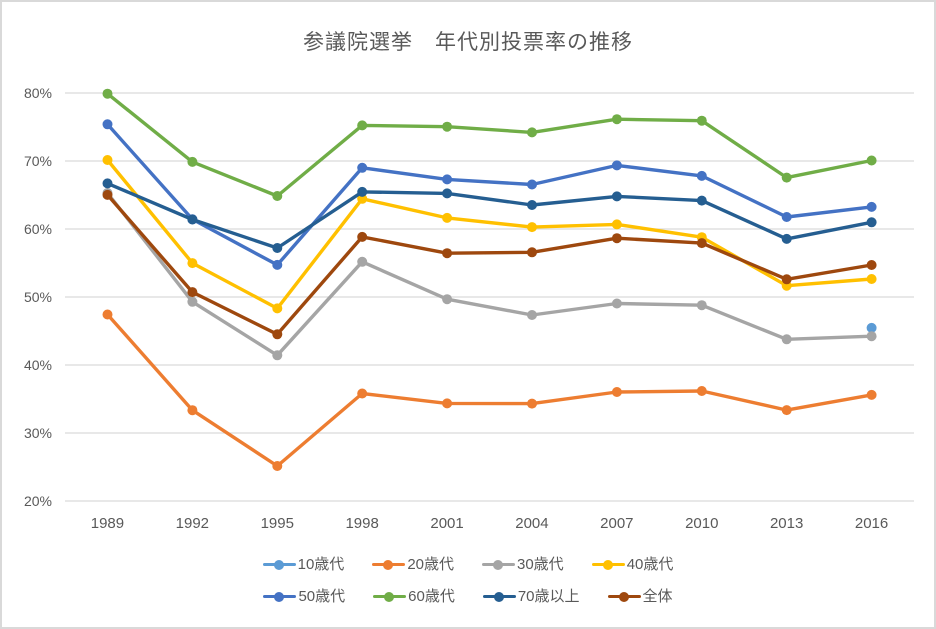  I want to click on x-axis-tick-label: 1992, so click(192, 523).